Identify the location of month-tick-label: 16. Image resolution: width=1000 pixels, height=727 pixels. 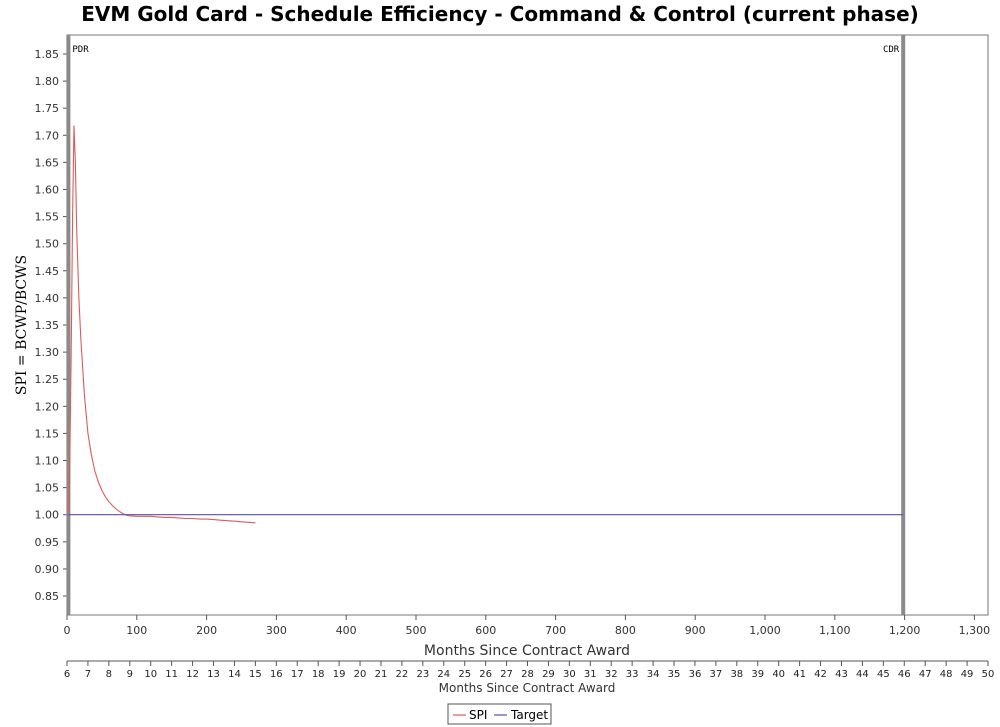
(276, 674).